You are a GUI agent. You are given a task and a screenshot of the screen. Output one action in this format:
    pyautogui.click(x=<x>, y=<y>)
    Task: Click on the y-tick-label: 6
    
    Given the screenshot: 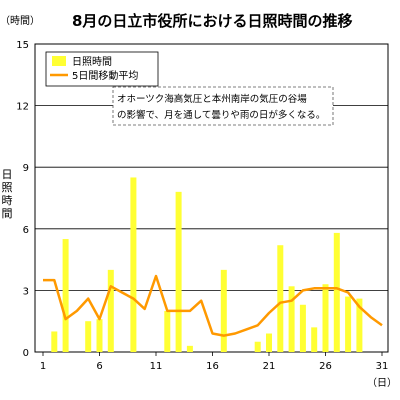 What is the action you would take?
    pyautogui.click(x=26, y=230)
    